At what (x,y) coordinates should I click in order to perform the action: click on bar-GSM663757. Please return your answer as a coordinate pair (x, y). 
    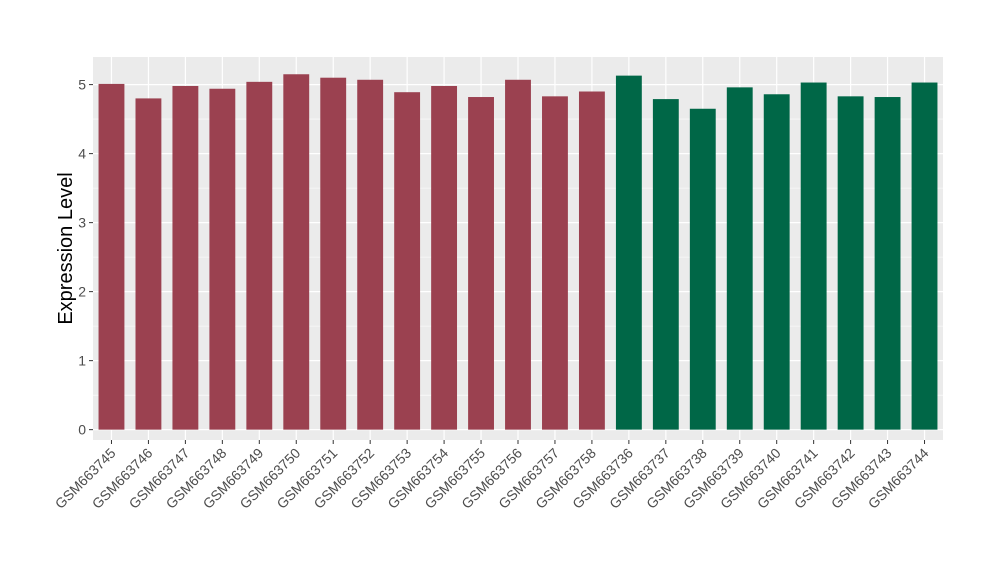
    Looking at the image, I should click on (555, 263).